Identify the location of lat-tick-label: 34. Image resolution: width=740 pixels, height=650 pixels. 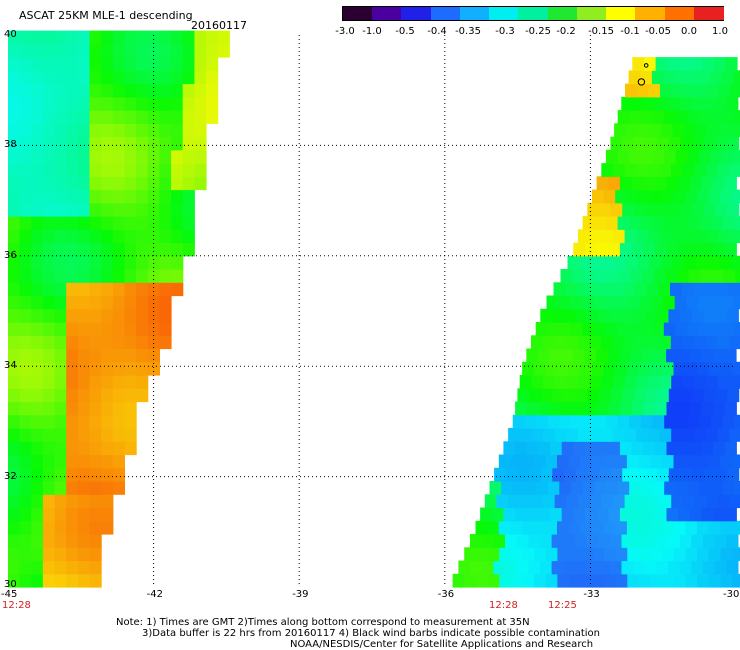
(10, 366).